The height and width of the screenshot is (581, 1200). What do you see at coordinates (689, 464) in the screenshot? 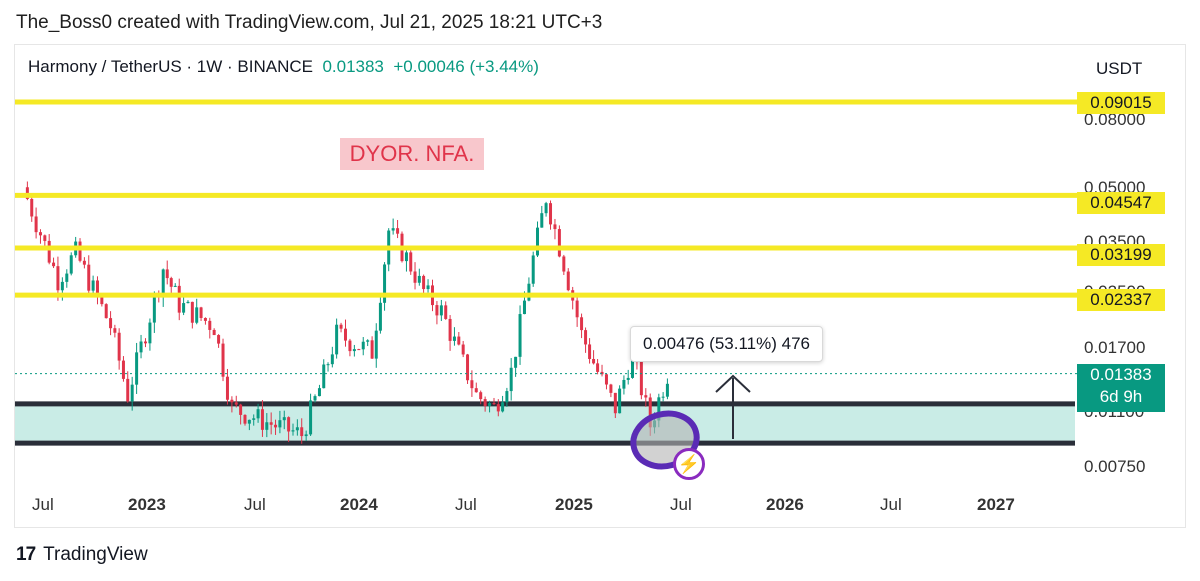
I see `lightning-icon: ⚡` at bounding box center [689, 464].